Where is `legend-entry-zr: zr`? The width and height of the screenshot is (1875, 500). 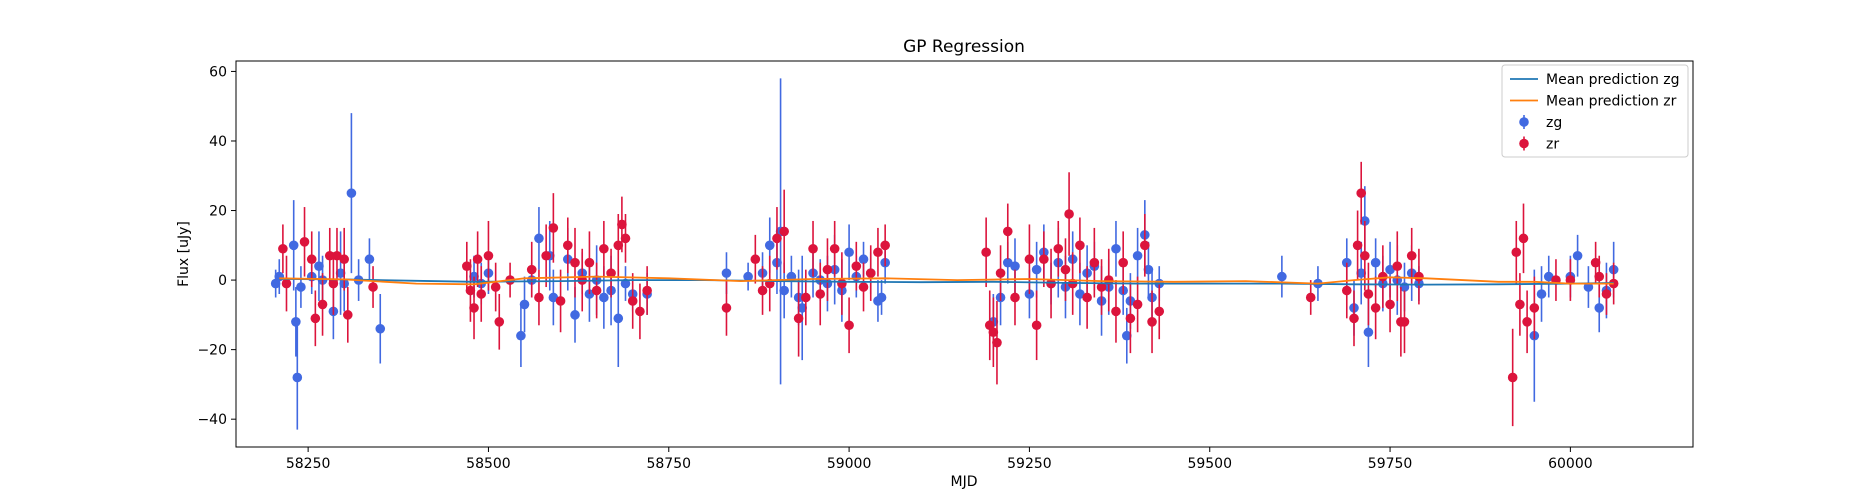
legend-entry-zr: zr is located at coordinates (1539, 144).